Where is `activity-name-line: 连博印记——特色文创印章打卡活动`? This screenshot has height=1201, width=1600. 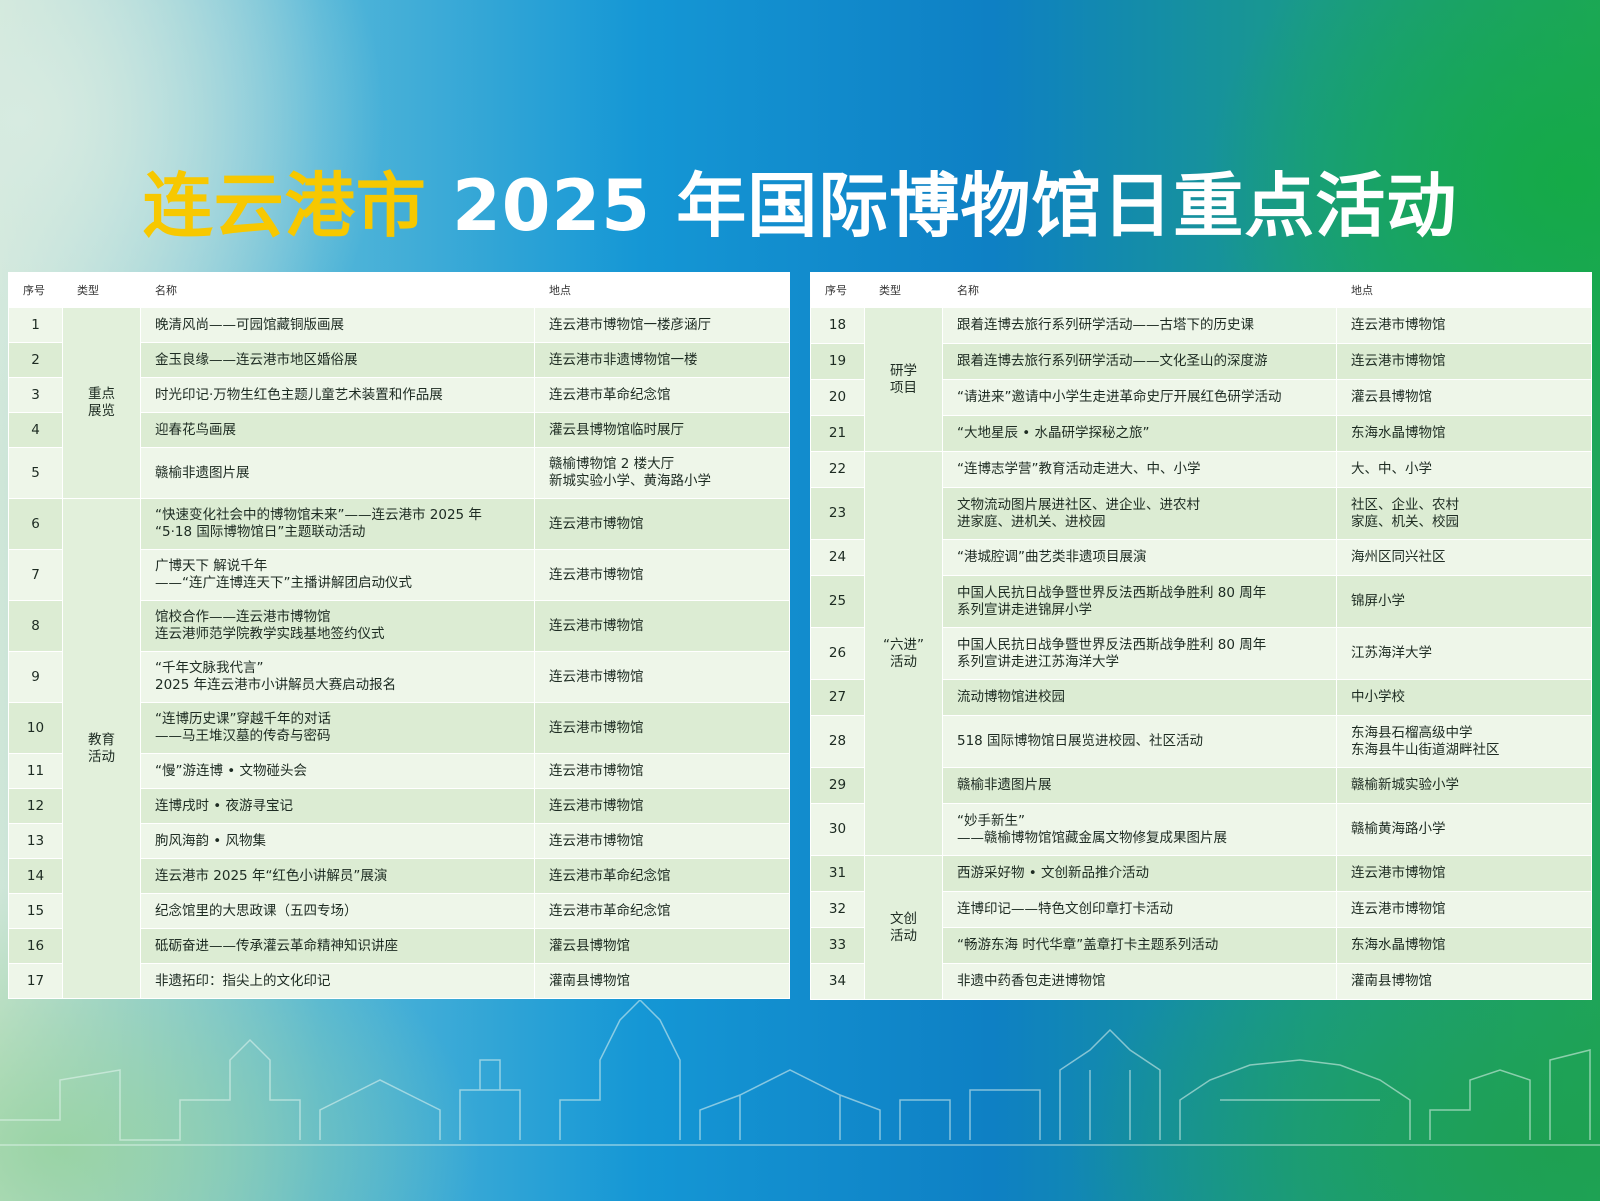
activity-name-line: 连博印记——特色文创印章打卡活动 is located at coordinates (1065, 909).